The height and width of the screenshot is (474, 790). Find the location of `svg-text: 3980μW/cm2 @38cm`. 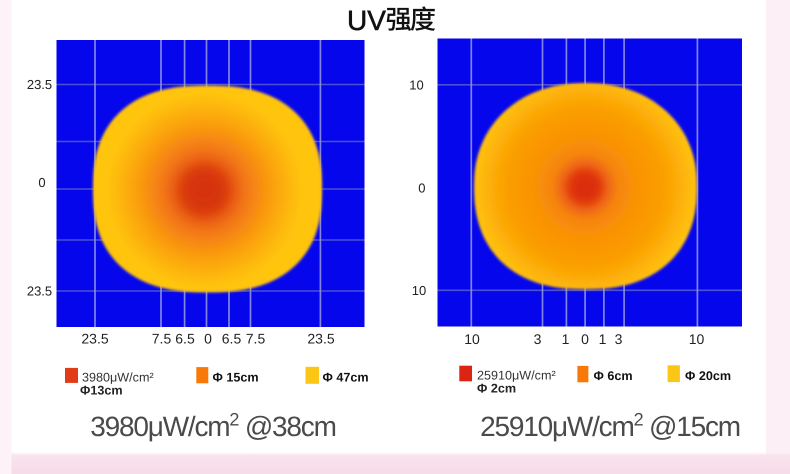

svg-text: 3980μW/cm2 @38cm is located at coordinates (212, 426).